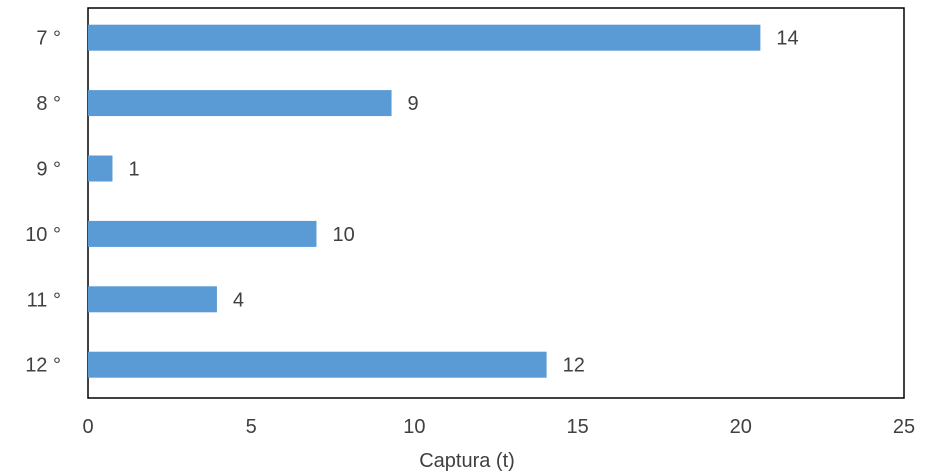 This screenshot has height=473, width=932. I want to click on x-axis-title: Captura (t), so click(467, 461).